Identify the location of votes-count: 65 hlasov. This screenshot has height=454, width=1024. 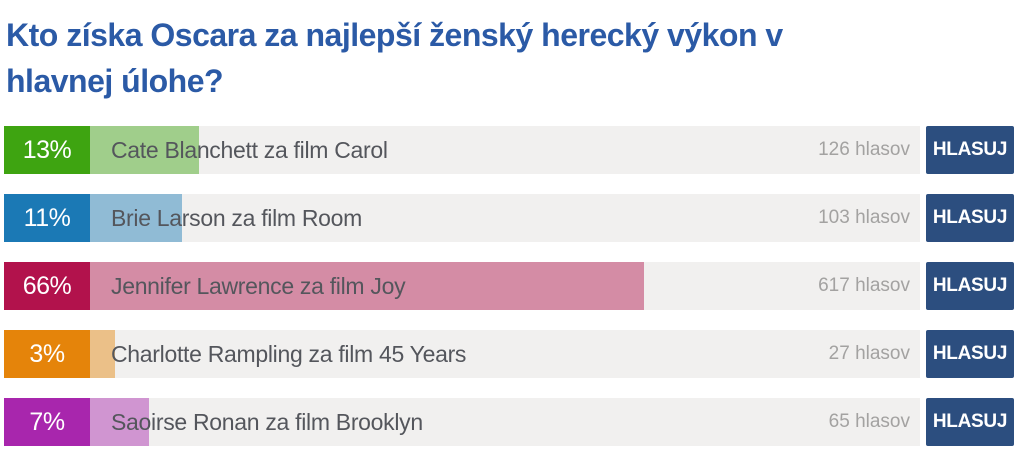
(869, 421).